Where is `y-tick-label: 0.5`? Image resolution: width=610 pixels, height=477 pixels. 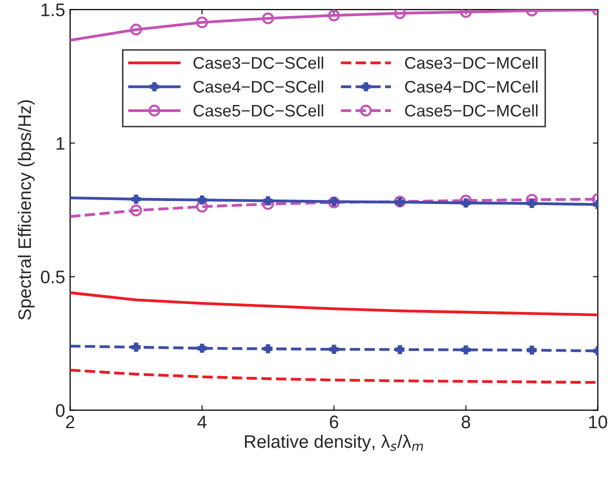 y-tick-label: 0.5 is located at coordinates (52, 277).